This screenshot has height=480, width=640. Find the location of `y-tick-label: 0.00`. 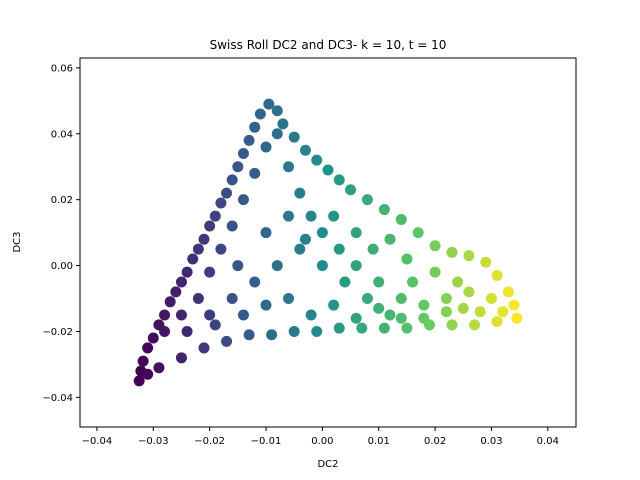

y-tick-label: 0.00 is located at coordinates (62, 266).